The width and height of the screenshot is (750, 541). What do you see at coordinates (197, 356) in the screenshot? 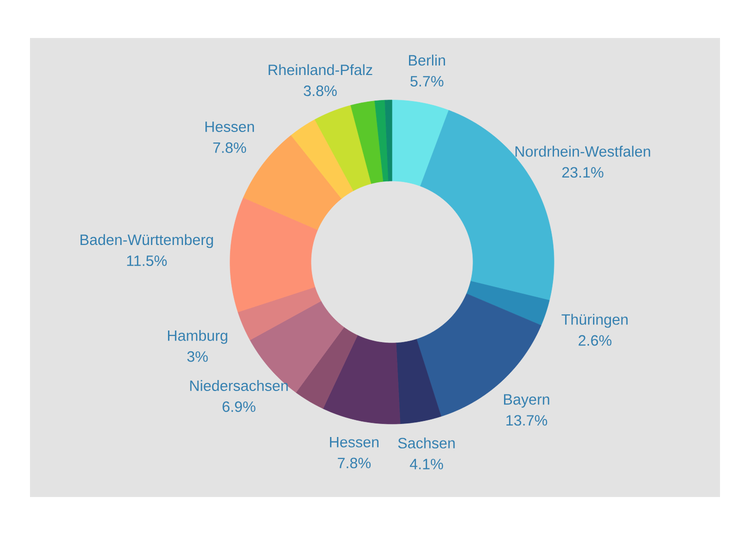
I see `data-label: 3%` at bounding box center [197, 356].